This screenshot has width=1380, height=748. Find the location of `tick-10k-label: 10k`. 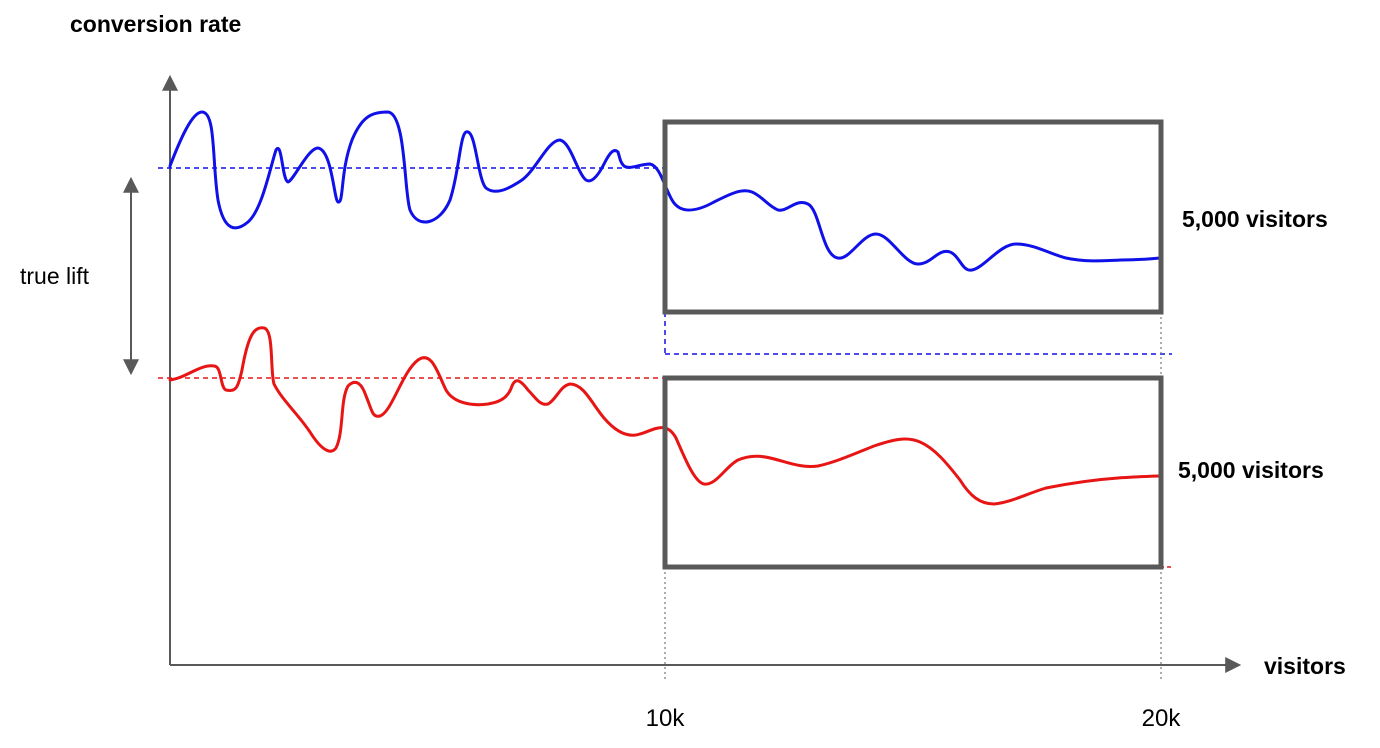

tick-10k-label: 10k is located at coordinates (666, 718).